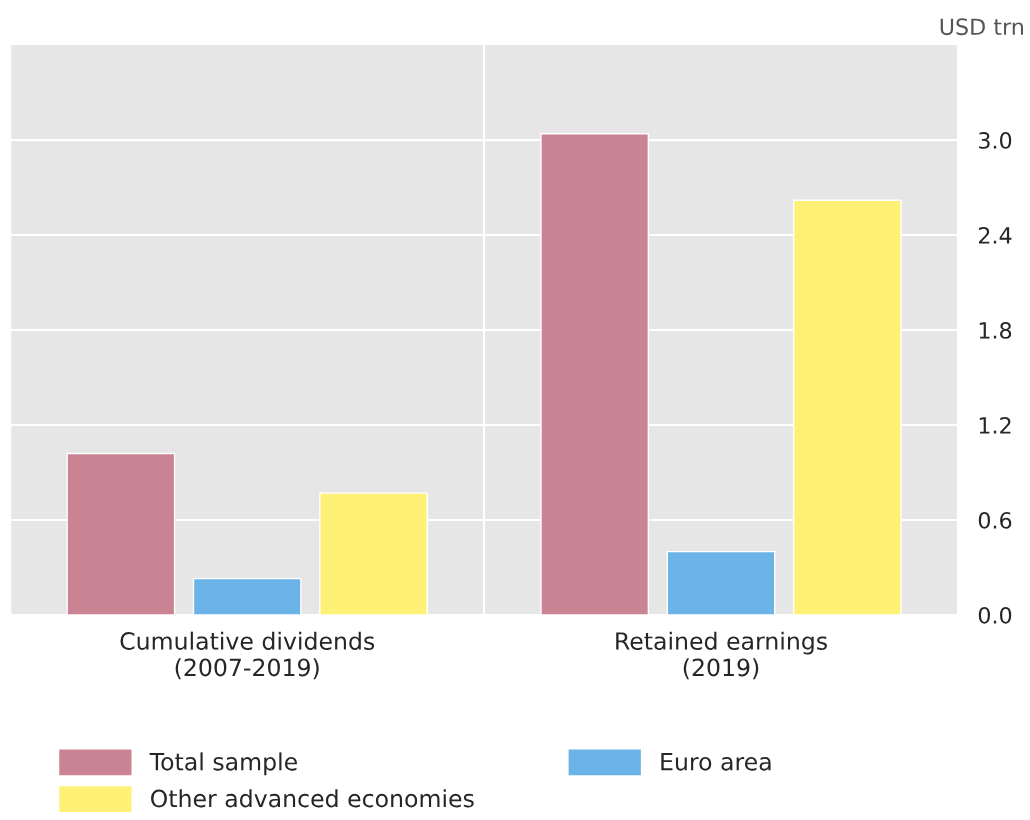  I want to click on y-tick-label: 1.2, so click(995, 425).